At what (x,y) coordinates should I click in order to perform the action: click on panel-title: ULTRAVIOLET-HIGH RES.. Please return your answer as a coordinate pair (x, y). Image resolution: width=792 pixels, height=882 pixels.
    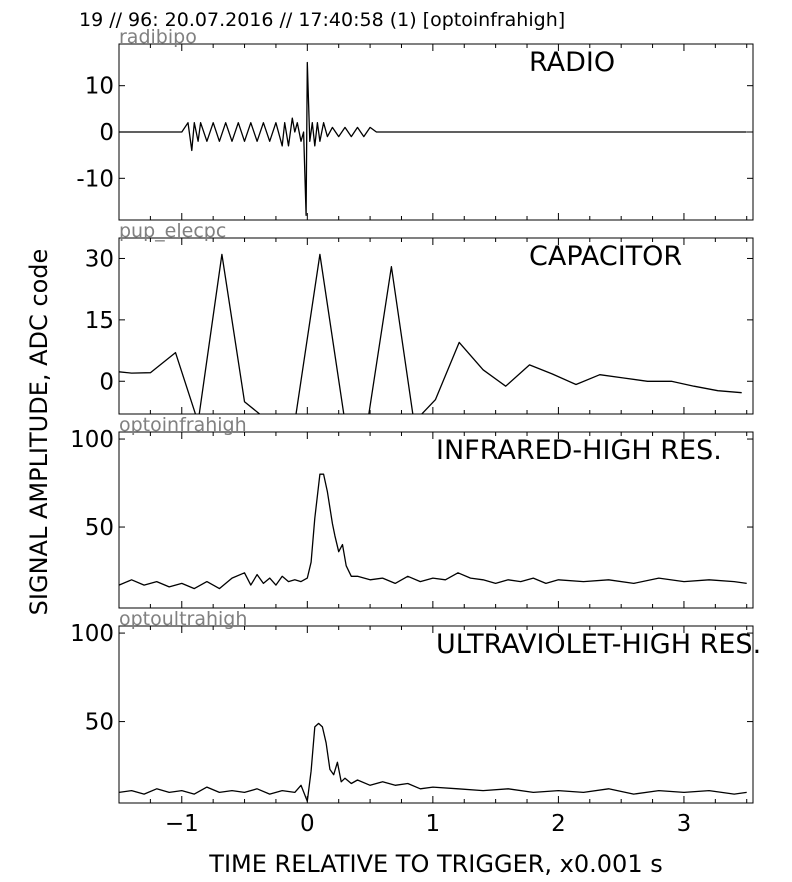
    Looking at the image, I should click on (598, 644).